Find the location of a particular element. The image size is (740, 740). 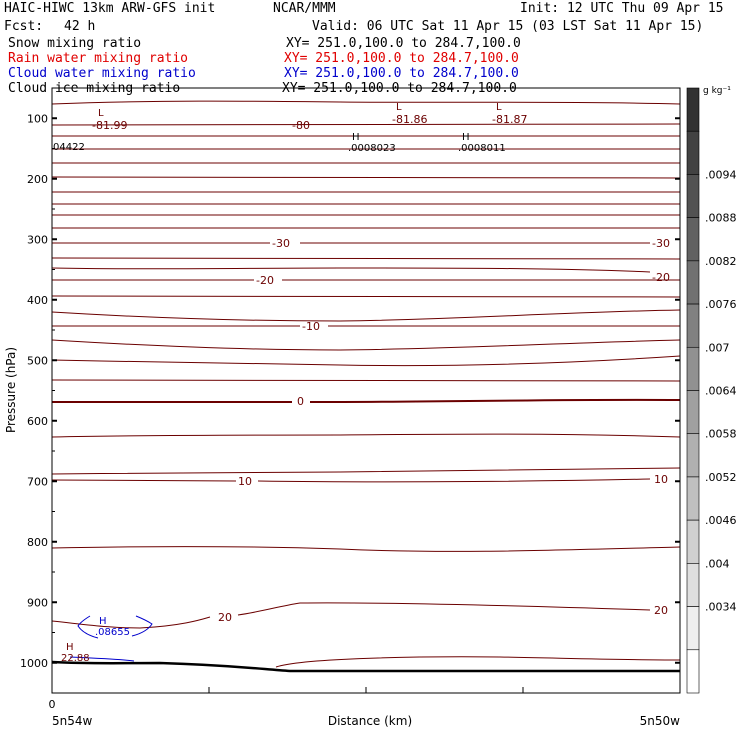

org-label: NCAR/MMM is located at coordinates (304, 8).